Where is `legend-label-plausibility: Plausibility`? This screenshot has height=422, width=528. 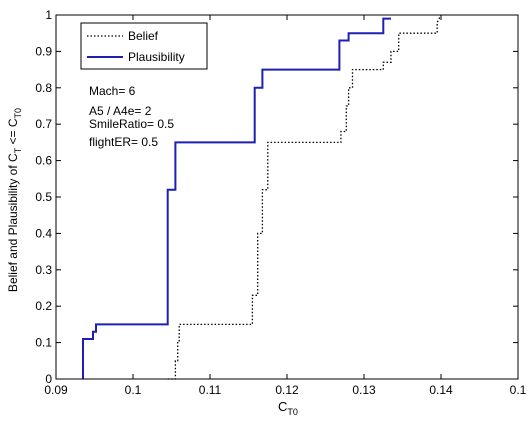
legend-label-plausibility: Plausibility is located at coordinates (156, 57).